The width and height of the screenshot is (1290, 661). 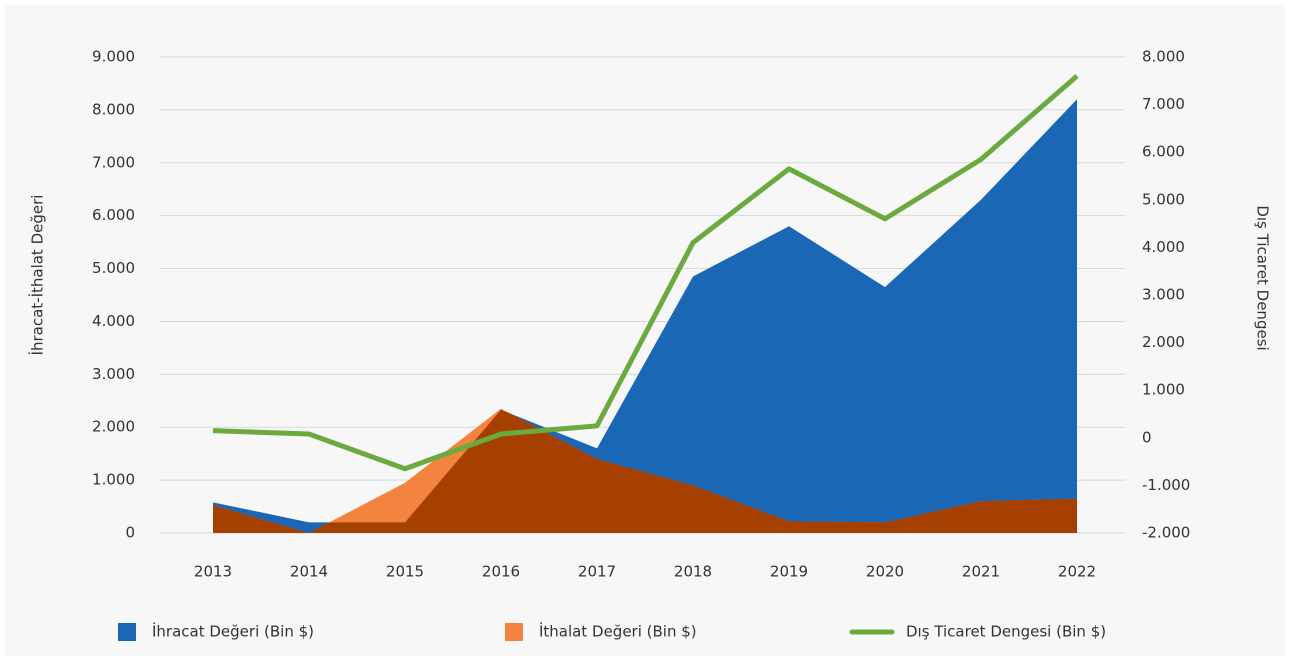 What do you see at coordinates (233, 631) in the screenshot?
I see `legend-label: İhracat Değeri (Bin $)` at bounding box center [233, 631].